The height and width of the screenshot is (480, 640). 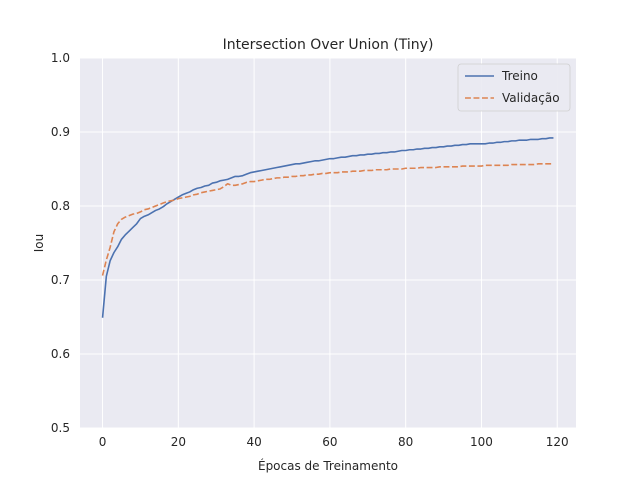 What do you see at coordinates (329, 442) in the screenshot?
I see `x-tick-label: 60` at bounding box center [329, 442].